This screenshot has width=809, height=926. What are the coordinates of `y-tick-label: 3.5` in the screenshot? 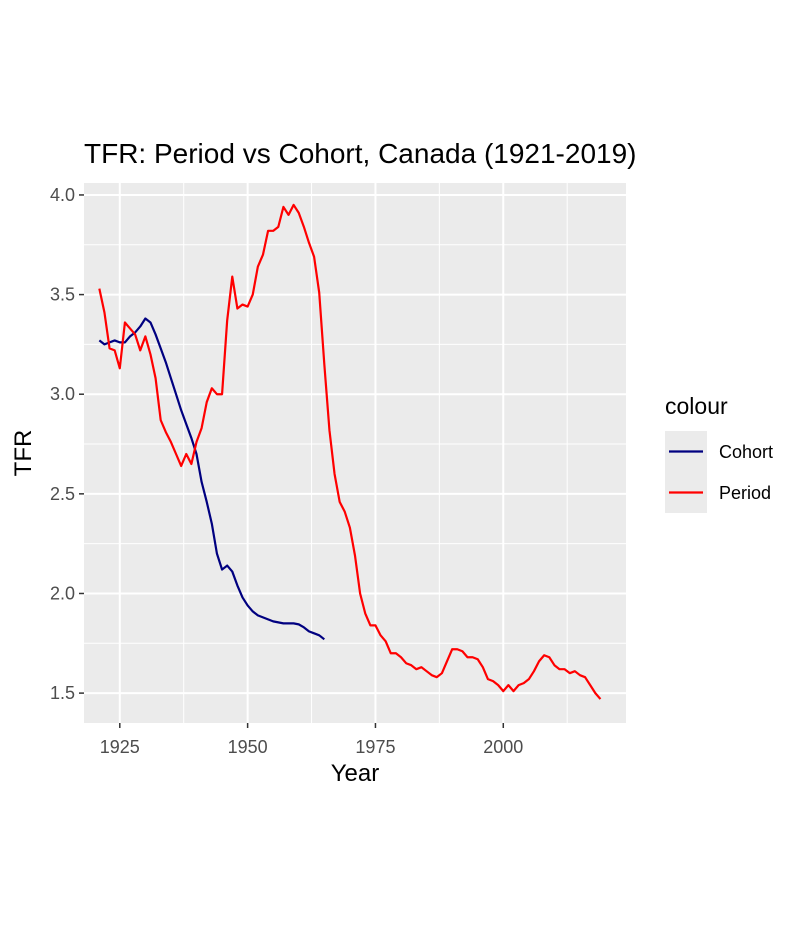 It's located at (62, 295).